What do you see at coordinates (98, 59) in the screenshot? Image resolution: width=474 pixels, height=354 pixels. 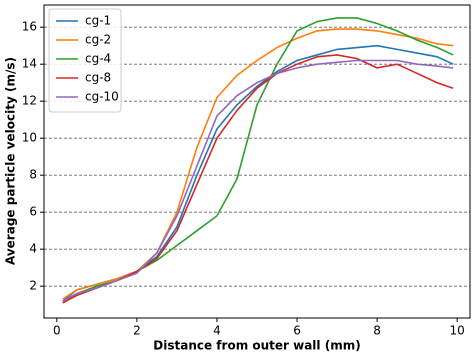 I see `legend-label: cg-4` at bounding box center [98, 59].